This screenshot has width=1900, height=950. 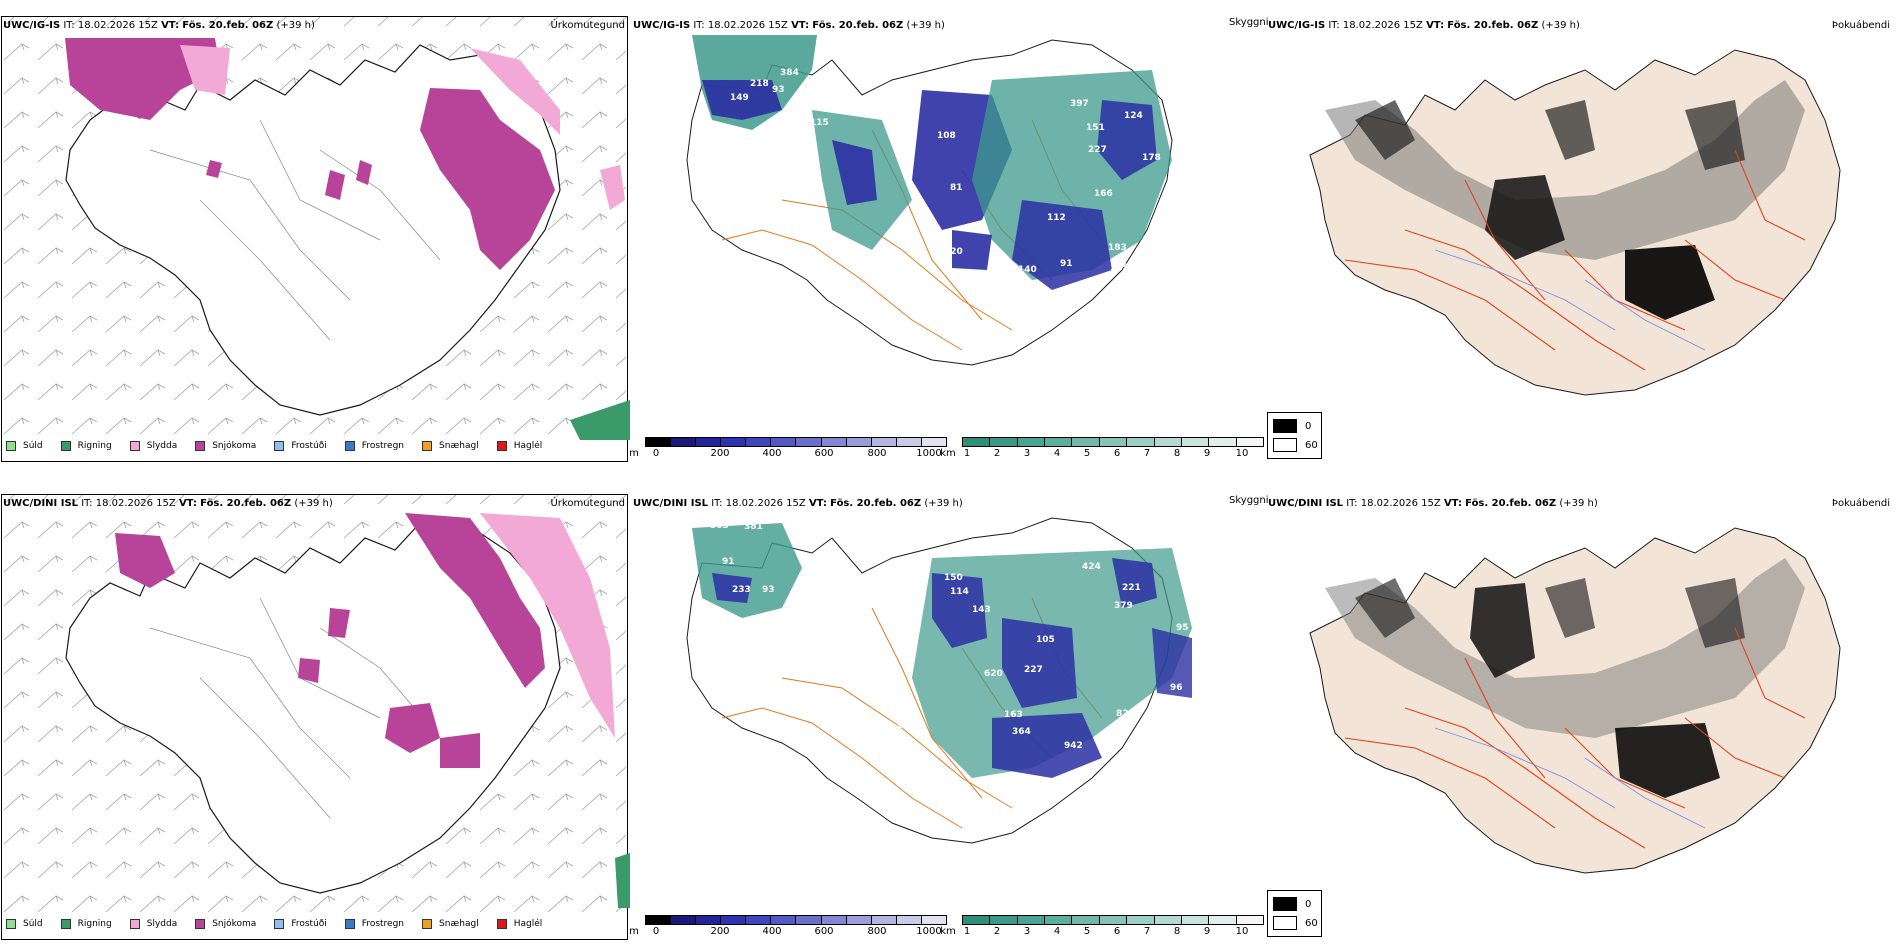 What do you see at coordinates (1027, 270) in the screenshot?
I see `map-value-label: 140` at bounding box center [1027, 270].